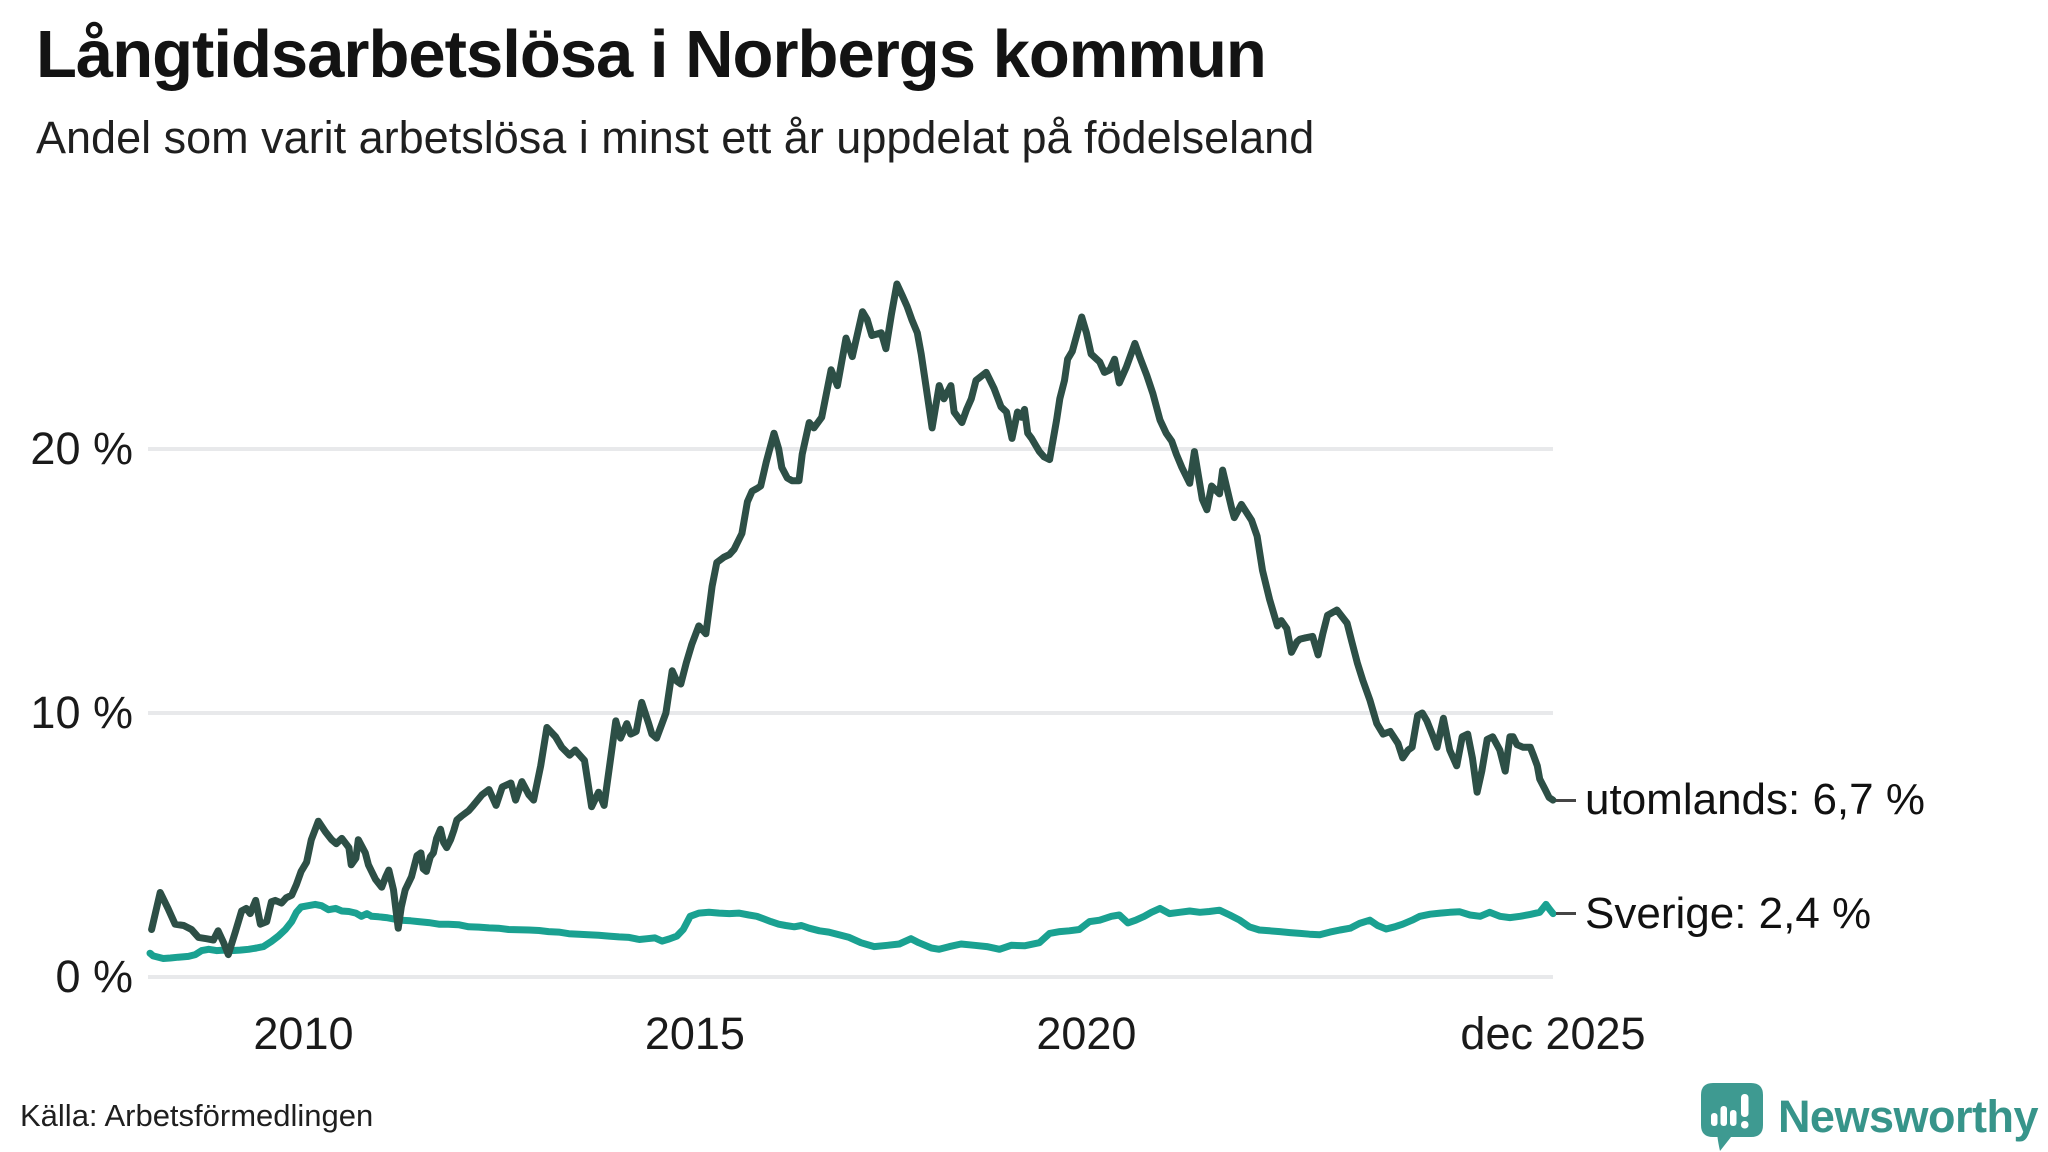 The image size is (2048, 1152). What do you see at coordinates (81, 712) in the screenshot?
I see `y-axis-label-10: 10 %` at bounding box center [81, 712].